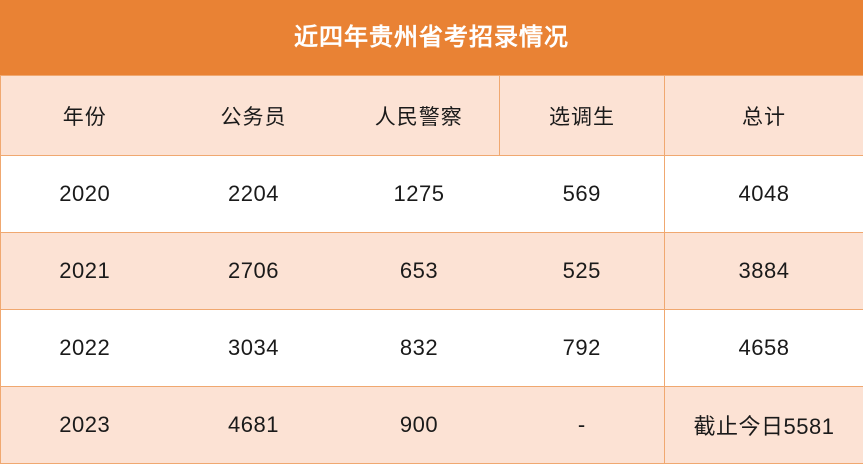 Image resolution: width=863 pixels, height=464 pixels. Describe the element at coordinates (419, 194) in the screenshot. I see `cell-police: 1275` at that location.